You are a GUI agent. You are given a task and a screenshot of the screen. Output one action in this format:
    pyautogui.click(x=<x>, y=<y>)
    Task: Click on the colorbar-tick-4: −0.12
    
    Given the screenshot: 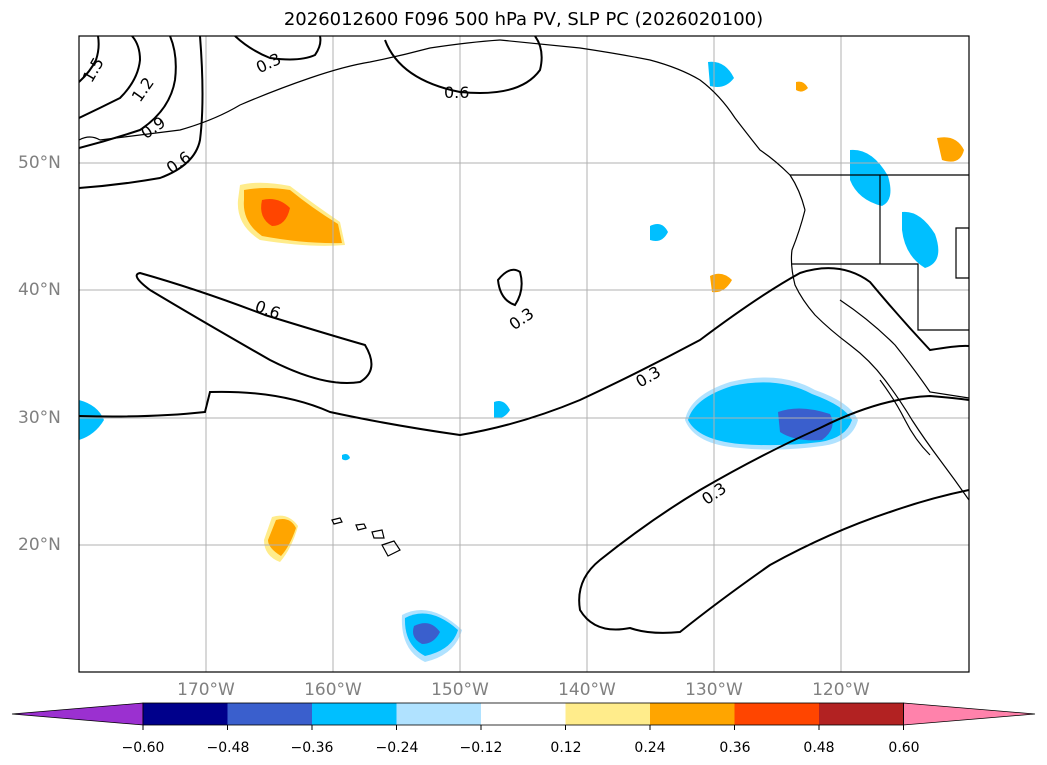 What is the action you would take?
    pyautogui.click(x=481, y=748)
    